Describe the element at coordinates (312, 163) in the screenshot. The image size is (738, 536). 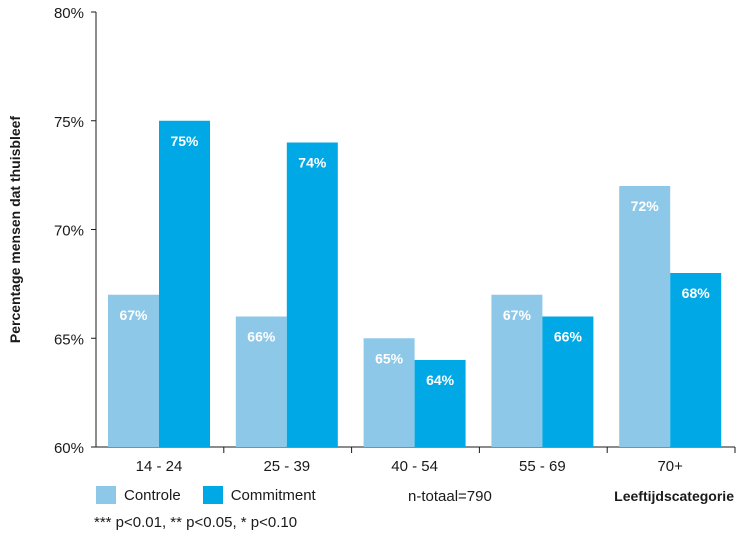
I see `data-label: 74%` at that location.